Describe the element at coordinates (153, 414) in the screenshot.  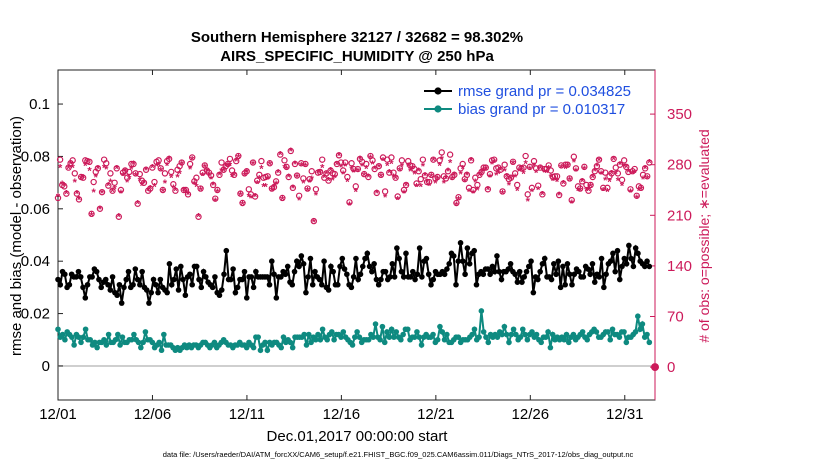
I see `x-tick-label: 12/06` at that location.